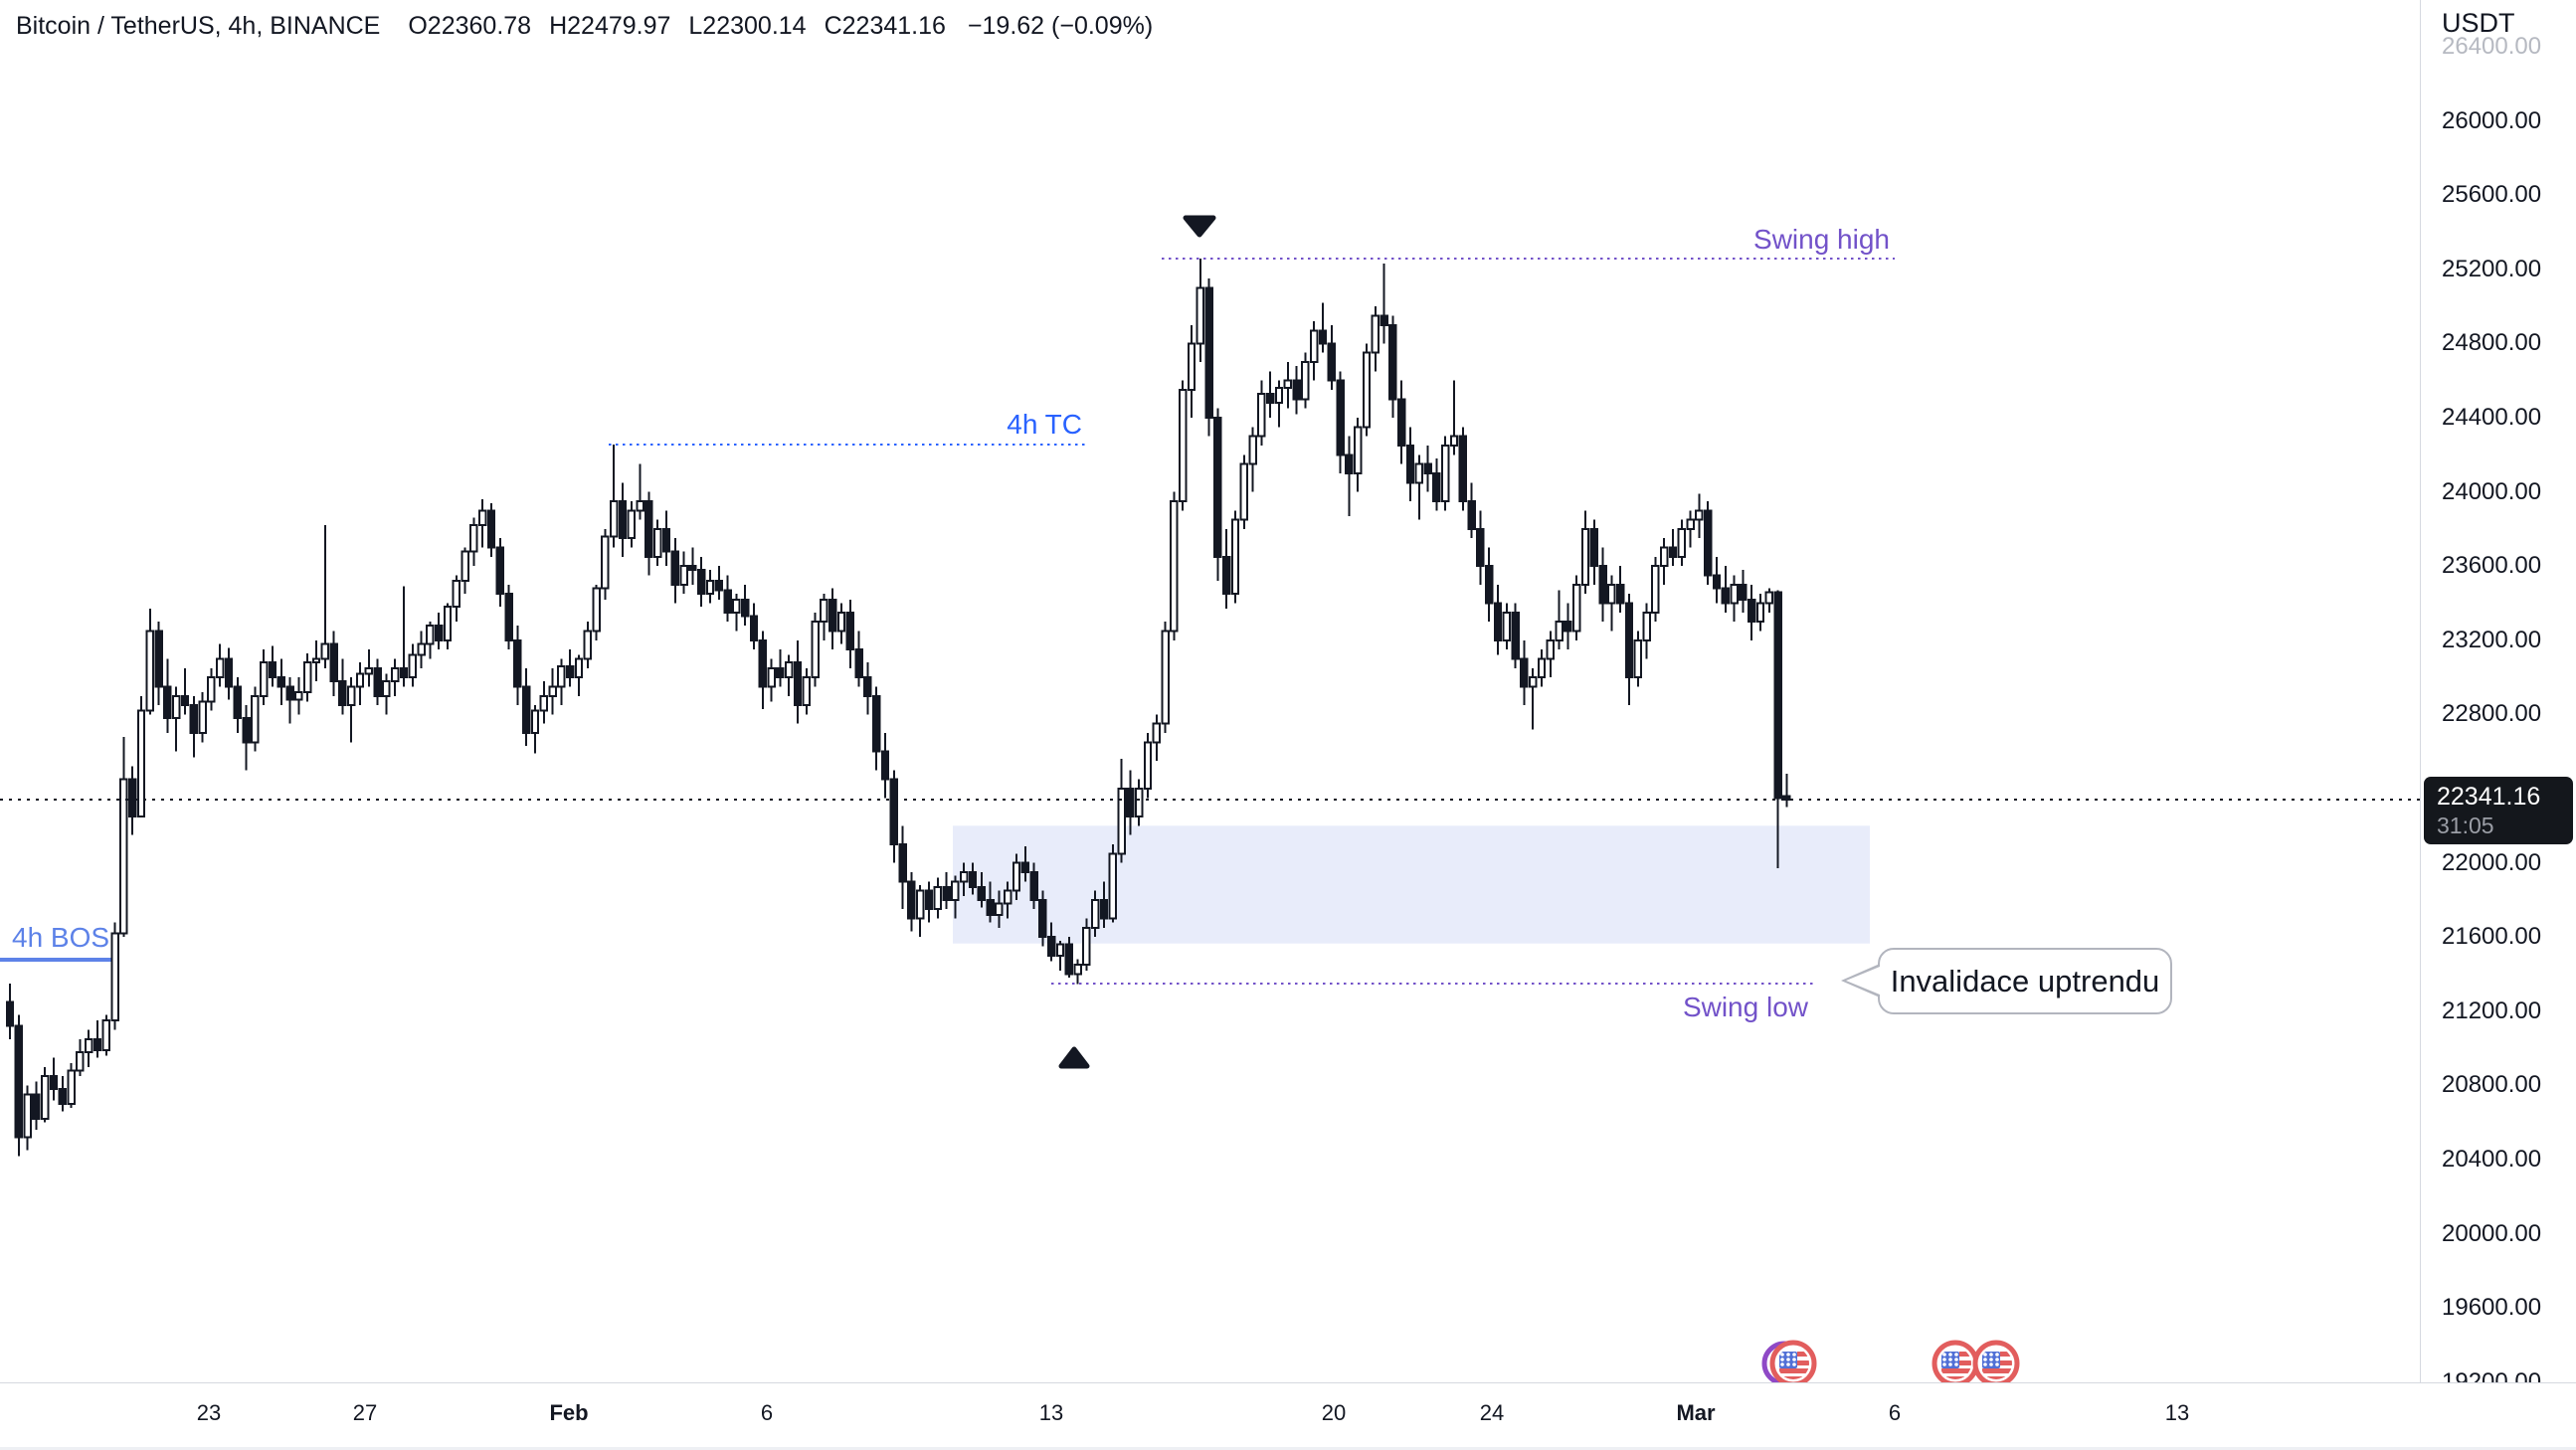 This screenshot has height=1450, width=2576. Describe the element at coordinates (2492, 714) in the screenshot. I see `price-tick-label: 22800.00` at that location.